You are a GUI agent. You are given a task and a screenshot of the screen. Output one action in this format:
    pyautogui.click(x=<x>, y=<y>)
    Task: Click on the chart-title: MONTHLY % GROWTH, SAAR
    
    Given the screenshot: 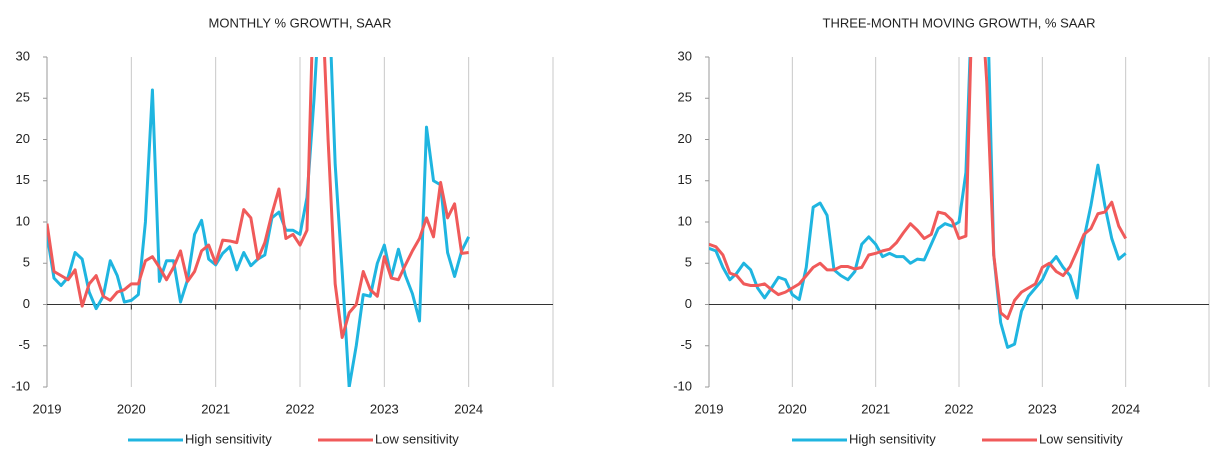 What is the action you would take?
    pyautogui.click(x=300, y=22)
    